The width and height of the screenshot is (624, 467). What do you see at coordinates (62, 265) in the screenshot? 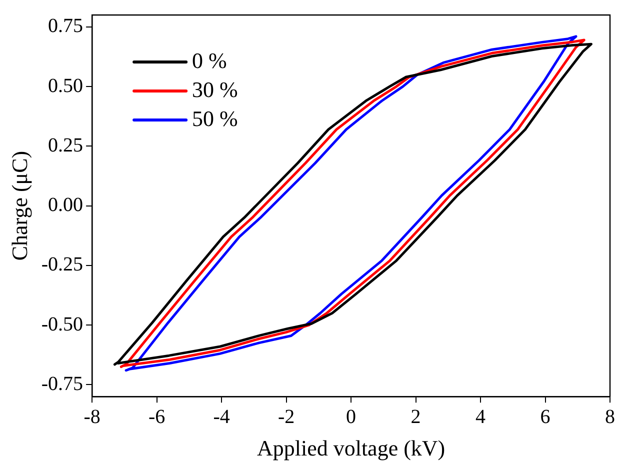
I see `y-tick-label: -0.25` at bounding box center [62, 265].